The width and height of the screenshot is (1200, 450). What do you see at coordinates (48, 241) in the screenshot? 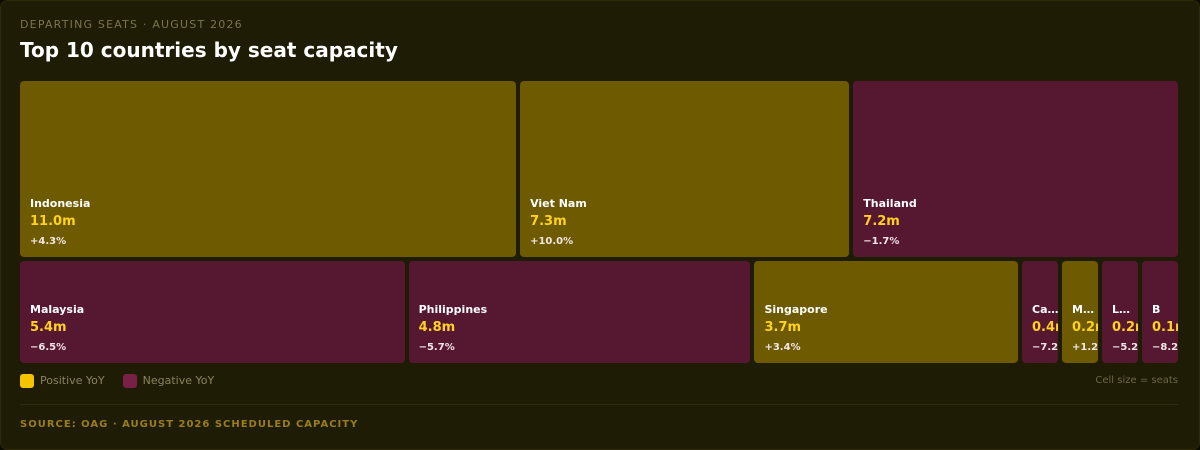
I see `cell-change: +4.3%` at bounding box center [48, 241].